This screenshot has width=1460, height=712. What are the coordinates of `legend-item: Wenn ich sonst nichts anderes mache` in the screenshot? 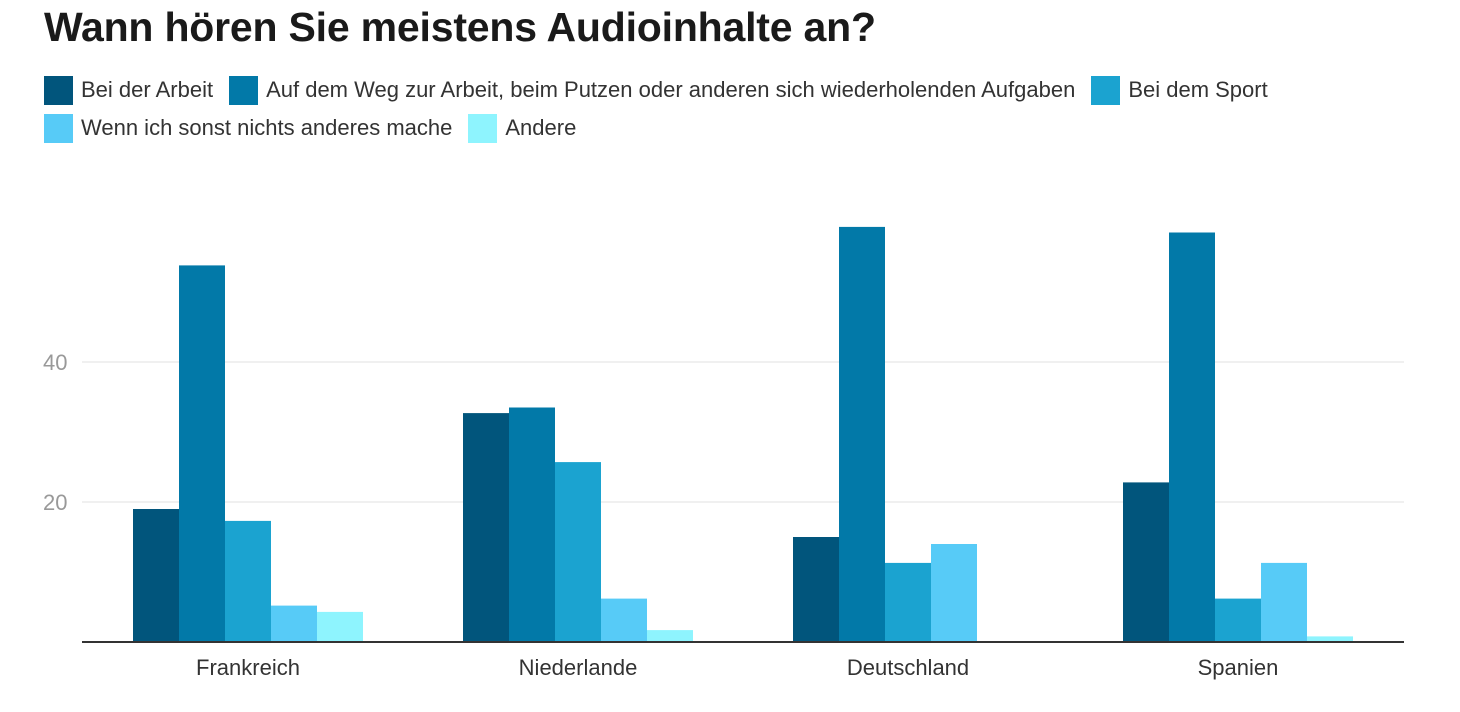 It's located at (248, 128).